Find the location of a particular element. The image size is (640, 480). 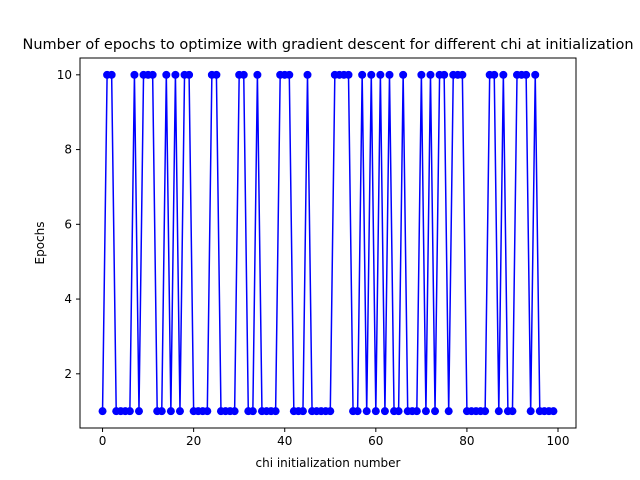

x-tick-label: 0 is located at coordinates (103, 441).